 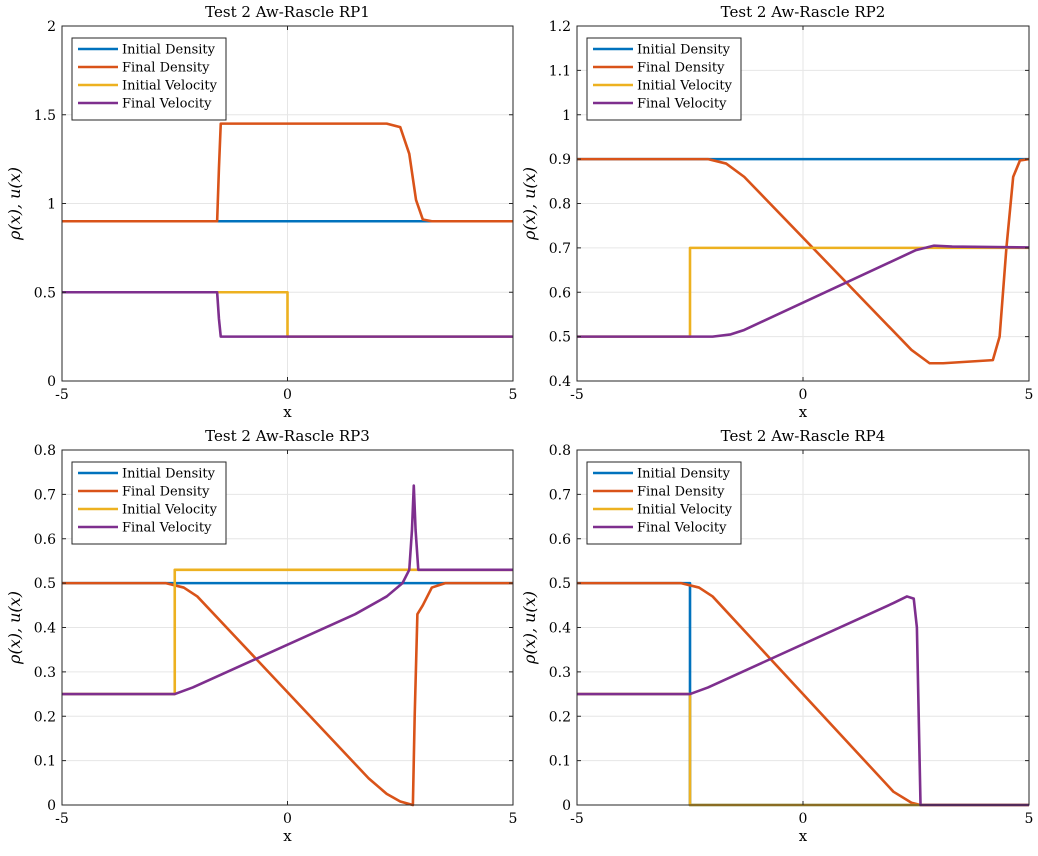 What do you see at coordinates (803, 12) in the screenshot?
I see `chart-title: Test 2 Aw-Rascle RP2` at bounding box center [803, 12].